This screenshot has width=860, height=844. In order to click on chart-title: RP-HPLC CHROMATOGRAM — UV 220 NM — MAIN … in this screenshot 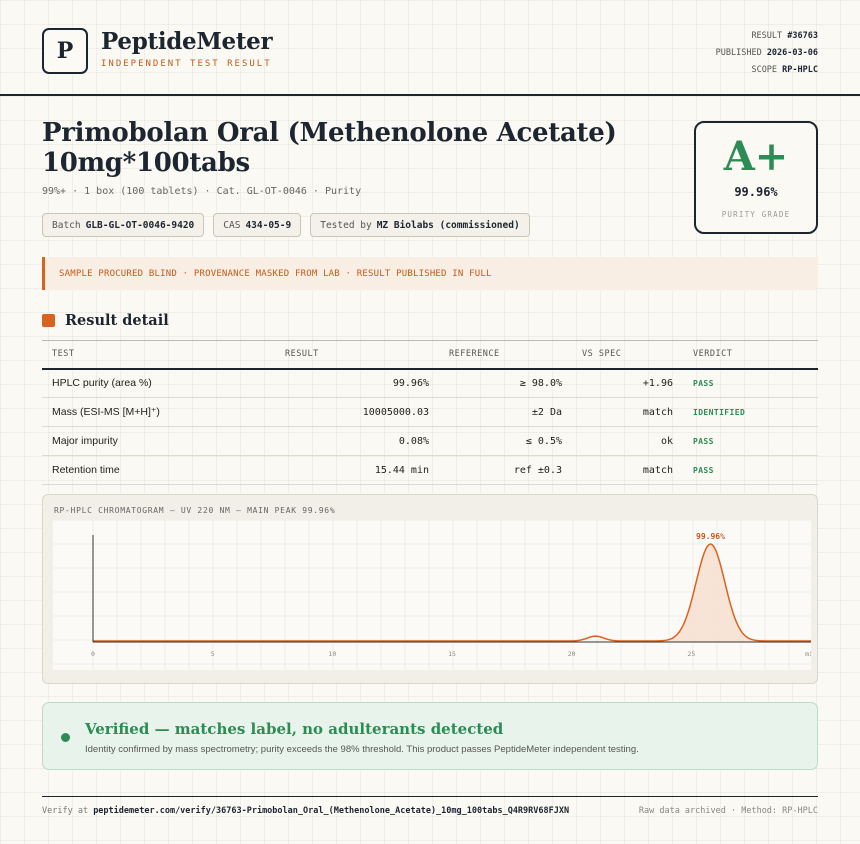, I will do `click(195, 510)`.